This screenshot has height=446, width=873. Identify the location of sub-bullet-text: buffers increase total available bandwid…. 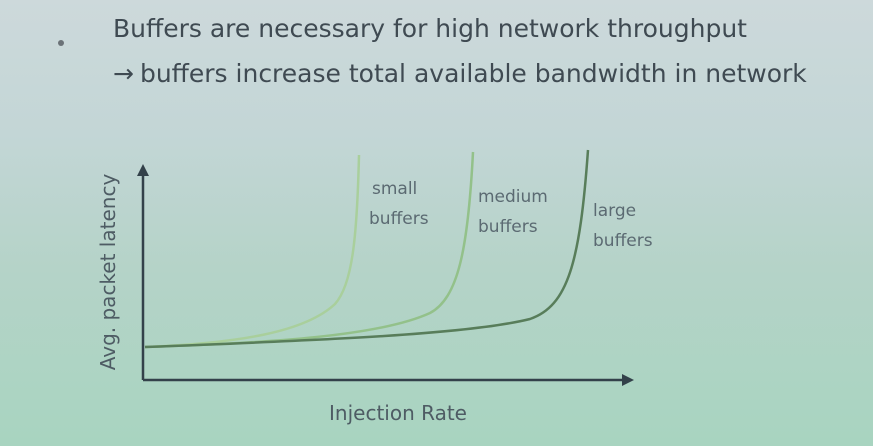
(473, 73).